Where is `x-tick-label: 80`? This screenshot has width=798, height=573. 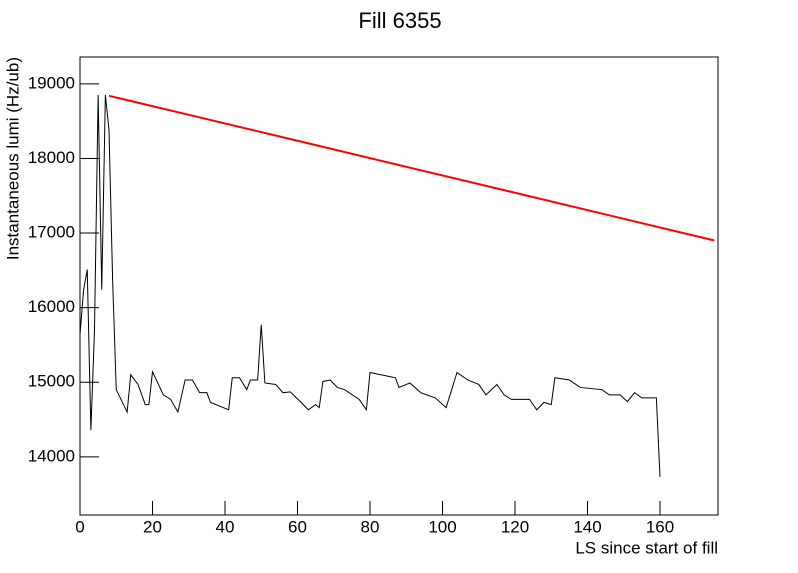
x-tick-label: 80 is located at coordinates (370, 526).